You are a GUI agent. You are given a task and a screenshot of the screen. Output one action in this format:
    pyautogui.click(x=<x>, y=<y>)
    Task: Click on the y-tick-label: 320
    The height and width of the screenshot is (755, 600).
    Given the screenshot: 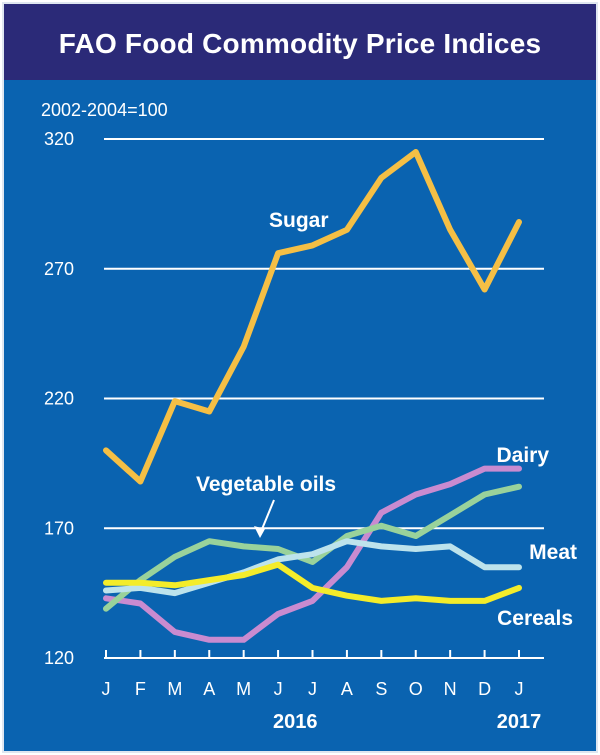 What is the action you would take?
    pyautogui.click(x=59, y=139)
    